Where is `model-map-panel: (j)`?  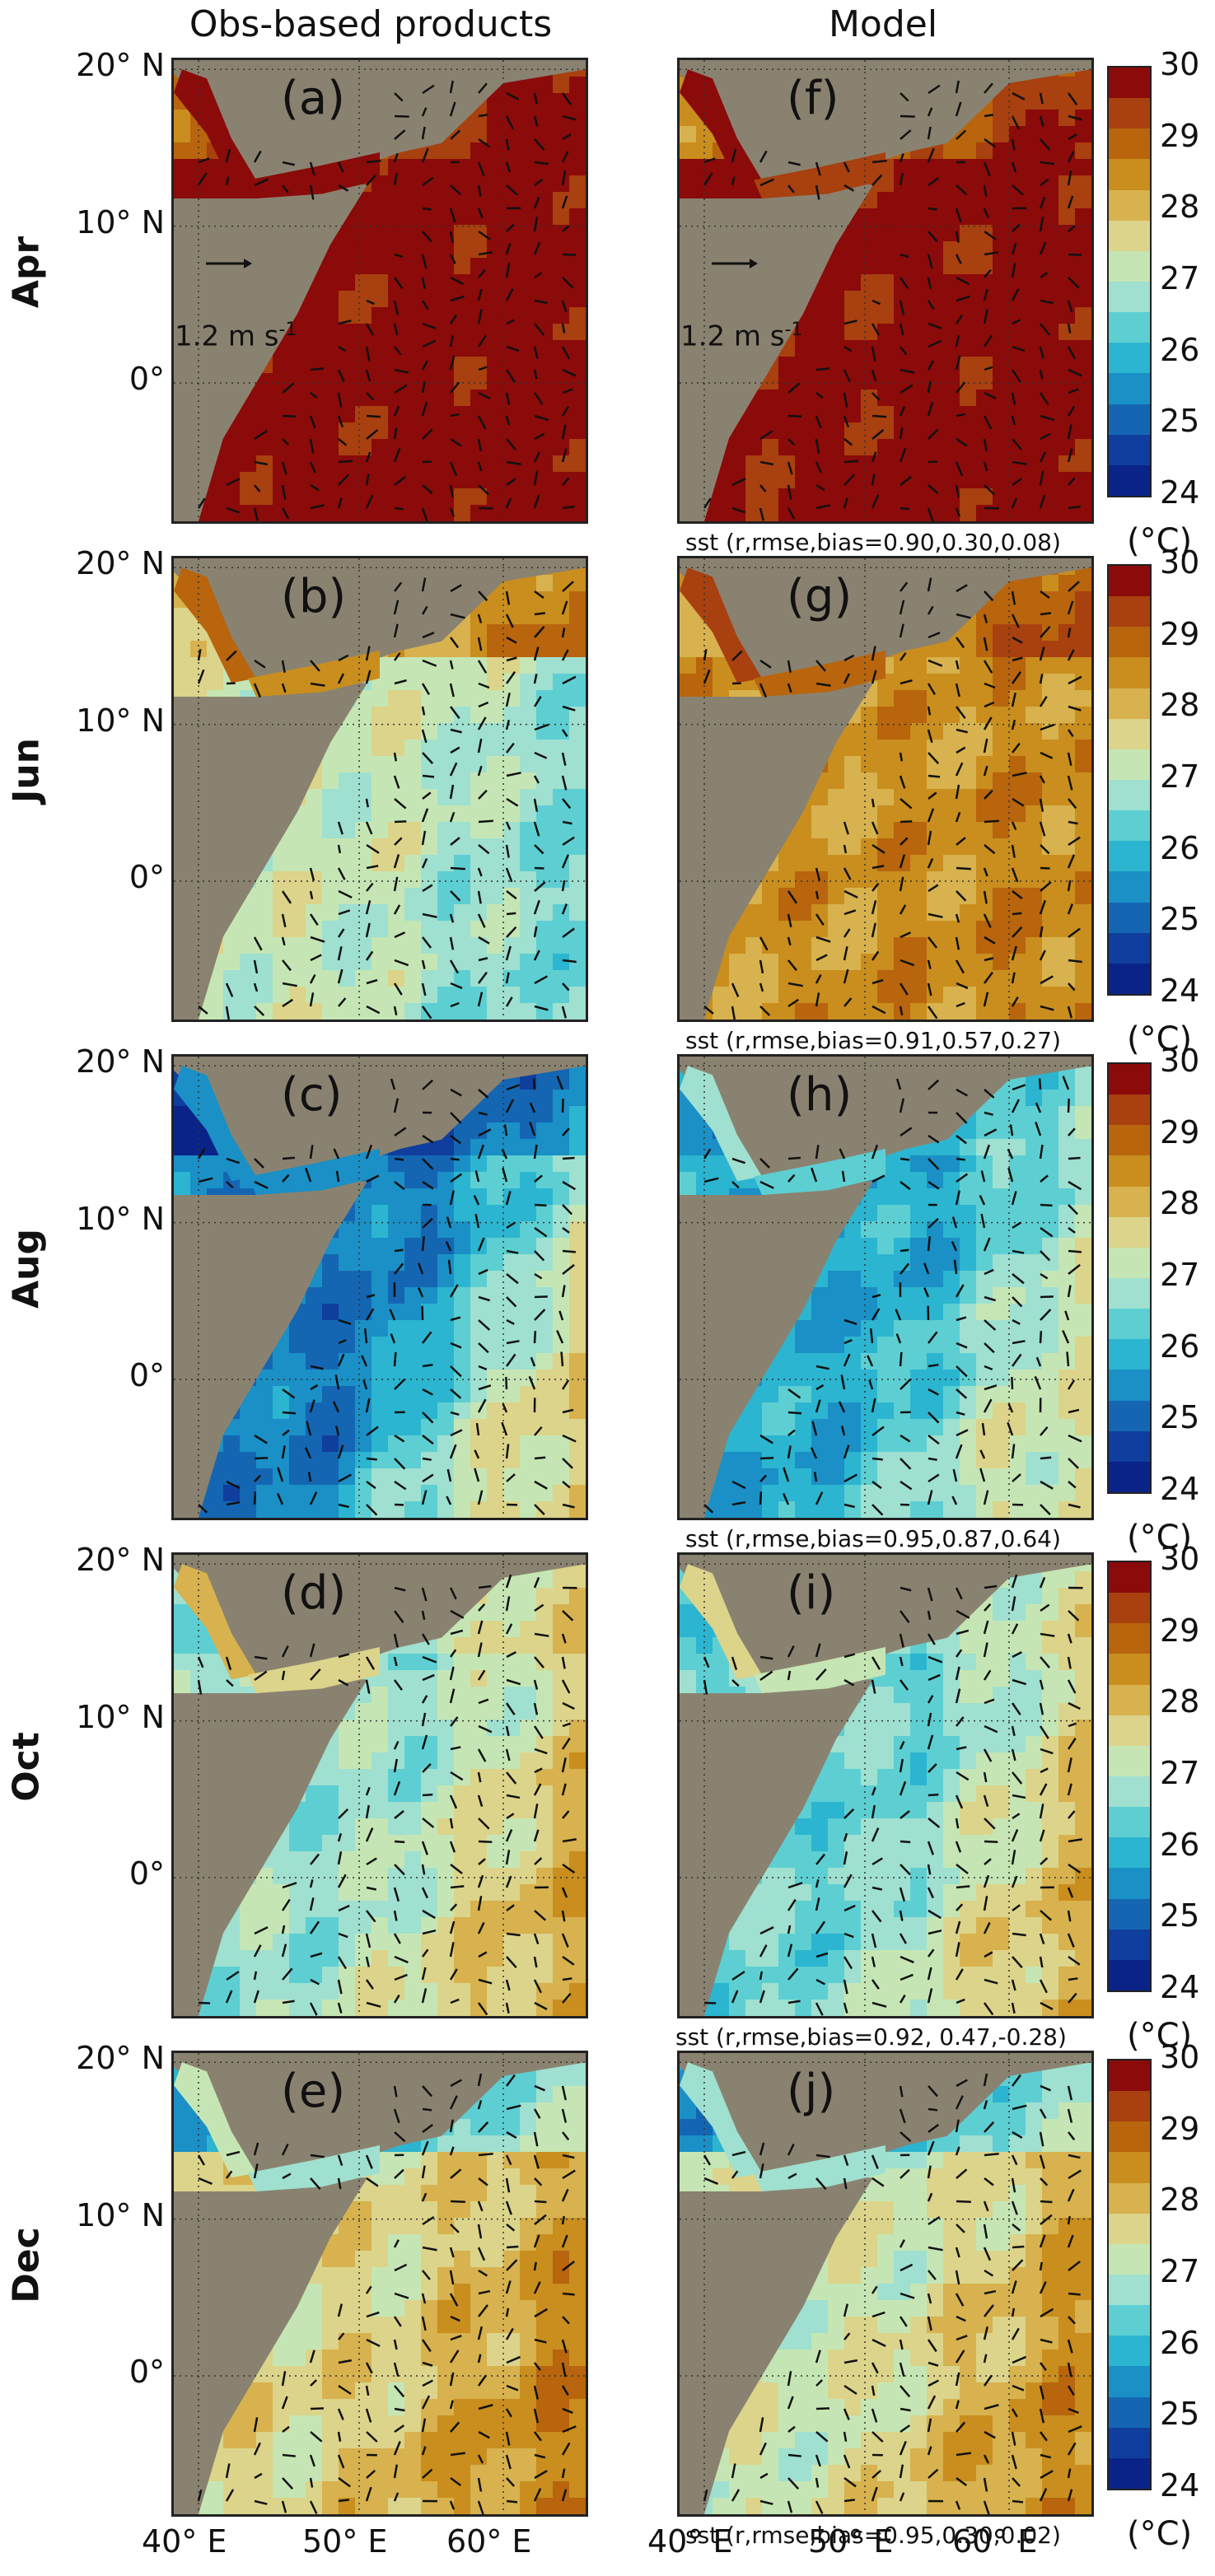 model-map-panel: (j) is located at coordinates (885, 2284).